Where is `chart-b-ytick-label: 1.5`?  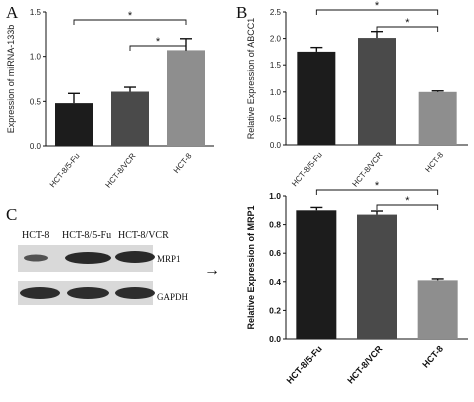
chart-b-ytick-label: 1.5 is located at coordinates (276, 65).